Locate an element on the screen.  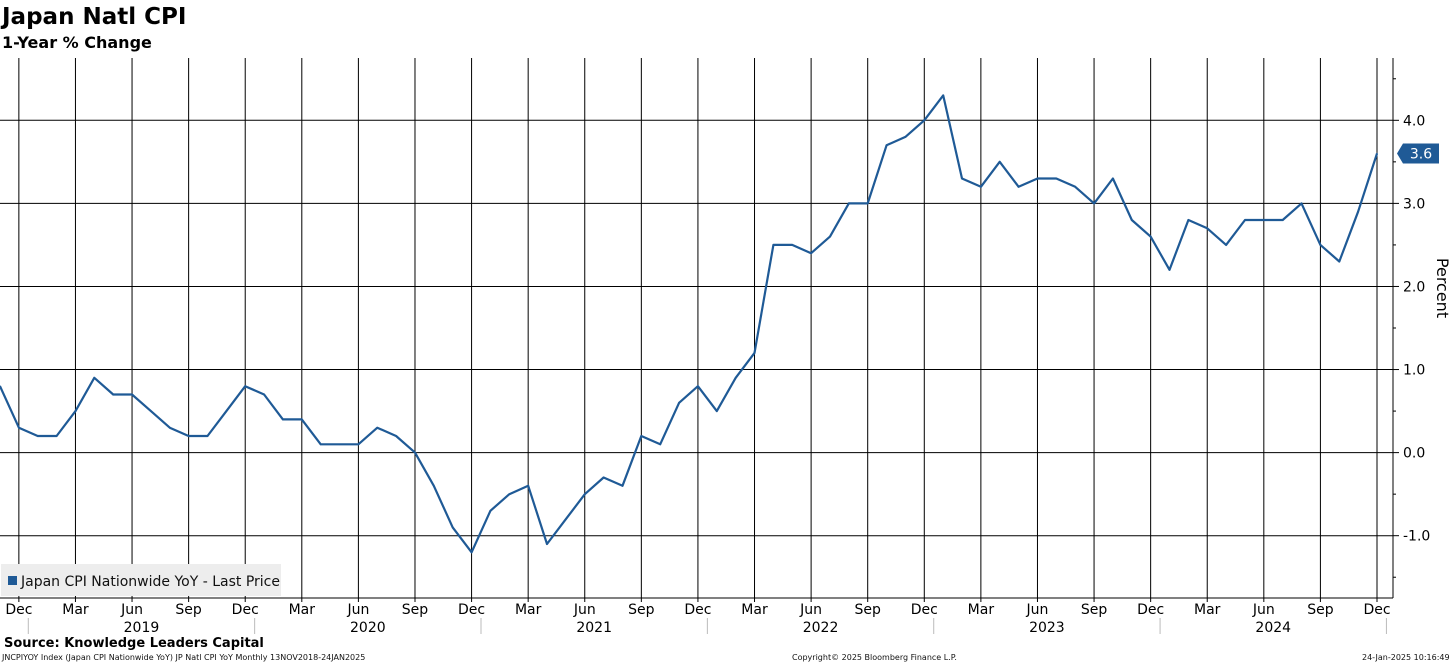
y-tick-label: 4.0 is located at coordinates (1414, 121).